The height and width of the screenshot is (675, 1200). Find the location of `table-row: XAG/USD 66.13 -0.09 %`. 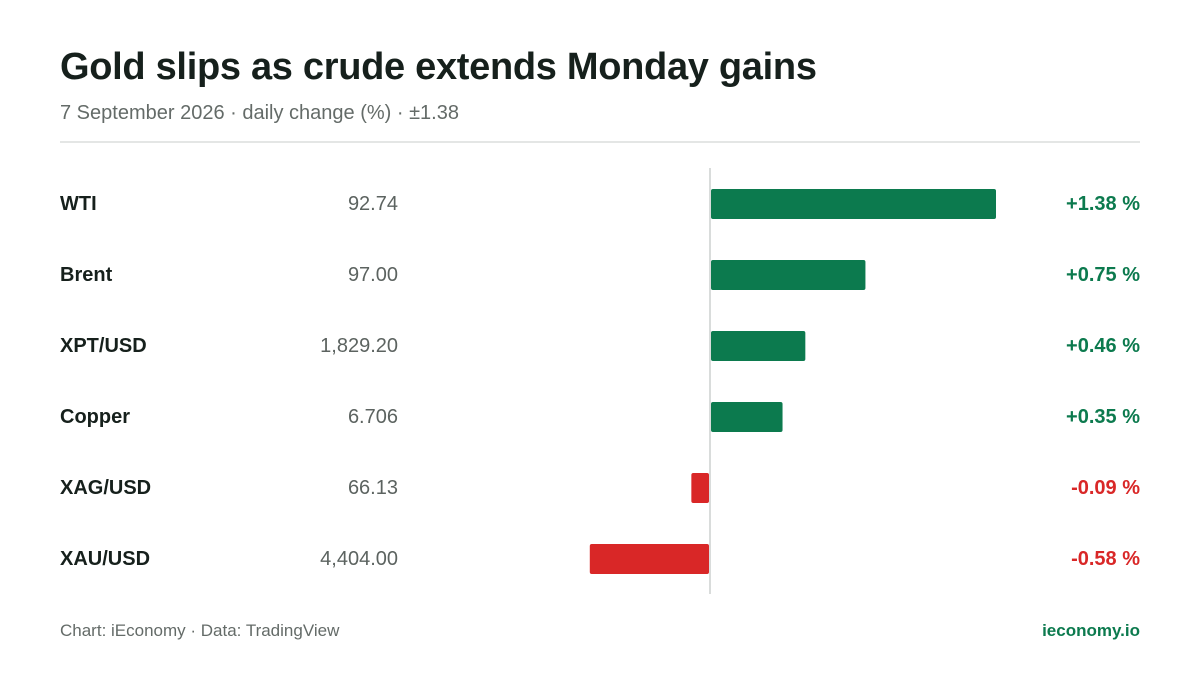

table-row: XAG/USD 66.13 -0.09 % is located at coordinates (600, 488).